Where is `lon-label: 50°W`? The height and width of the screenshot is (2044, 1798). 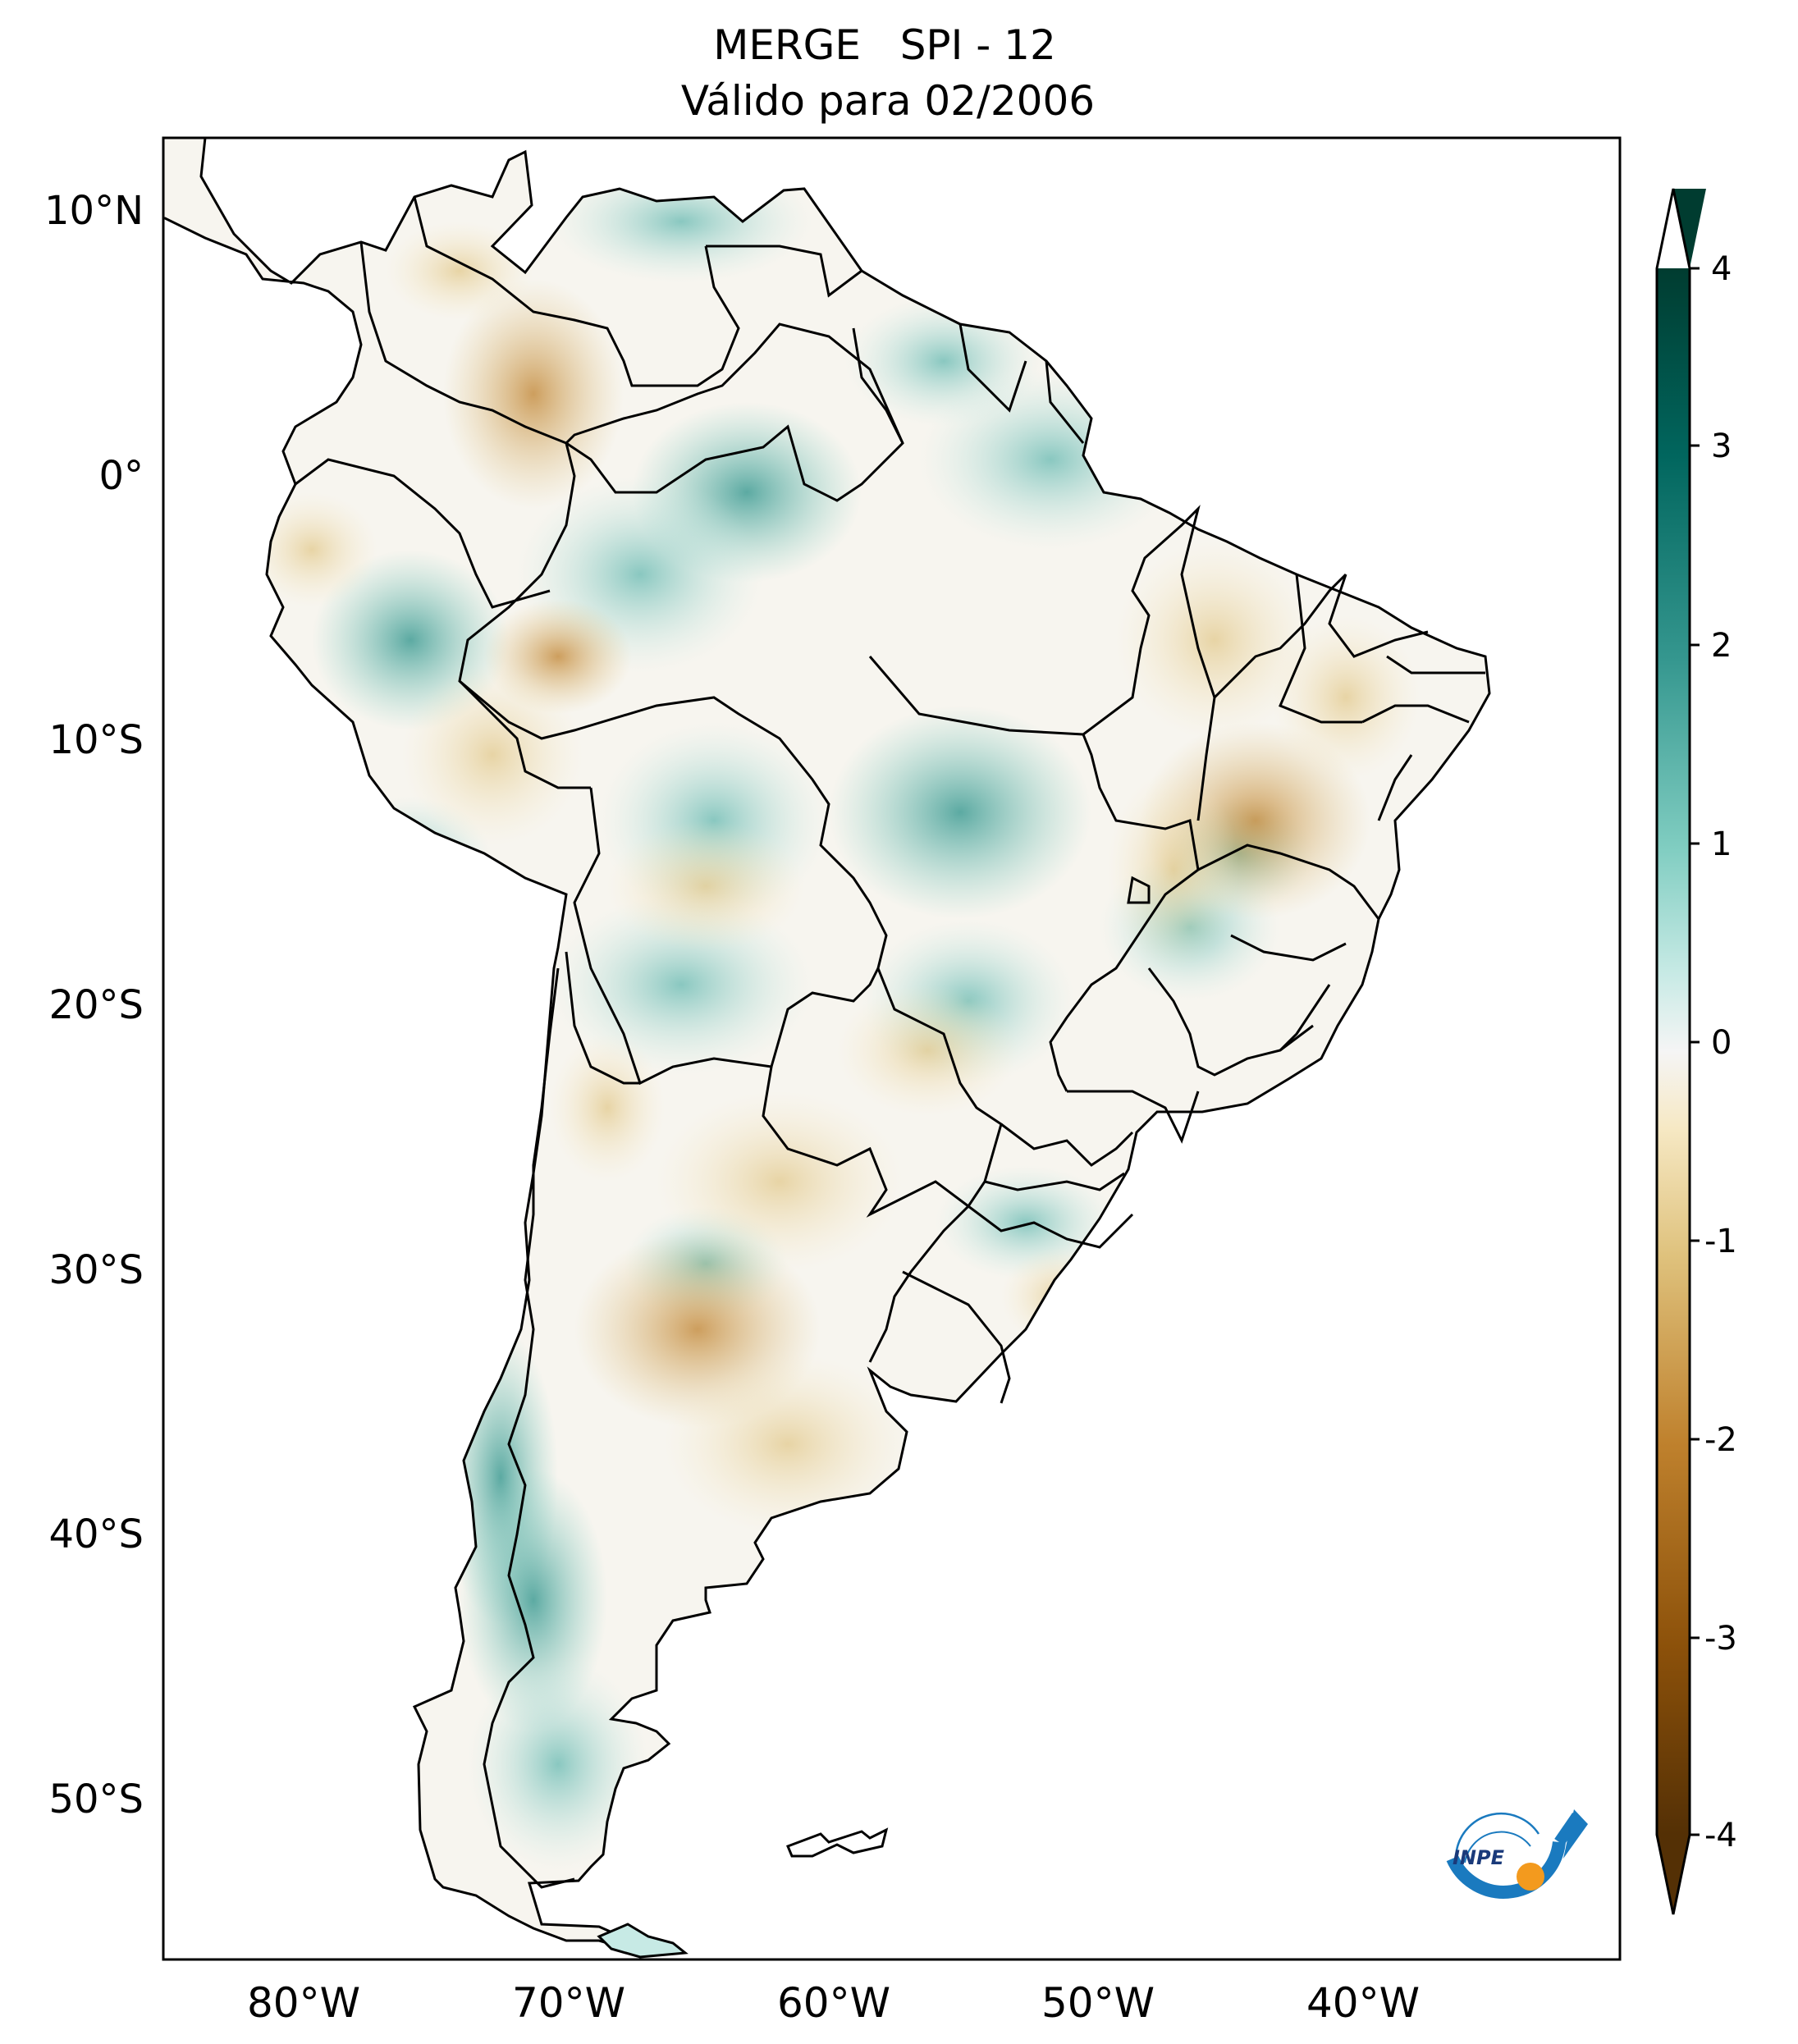
lon-label: 50°W is located at coordinates (1098, 2003).